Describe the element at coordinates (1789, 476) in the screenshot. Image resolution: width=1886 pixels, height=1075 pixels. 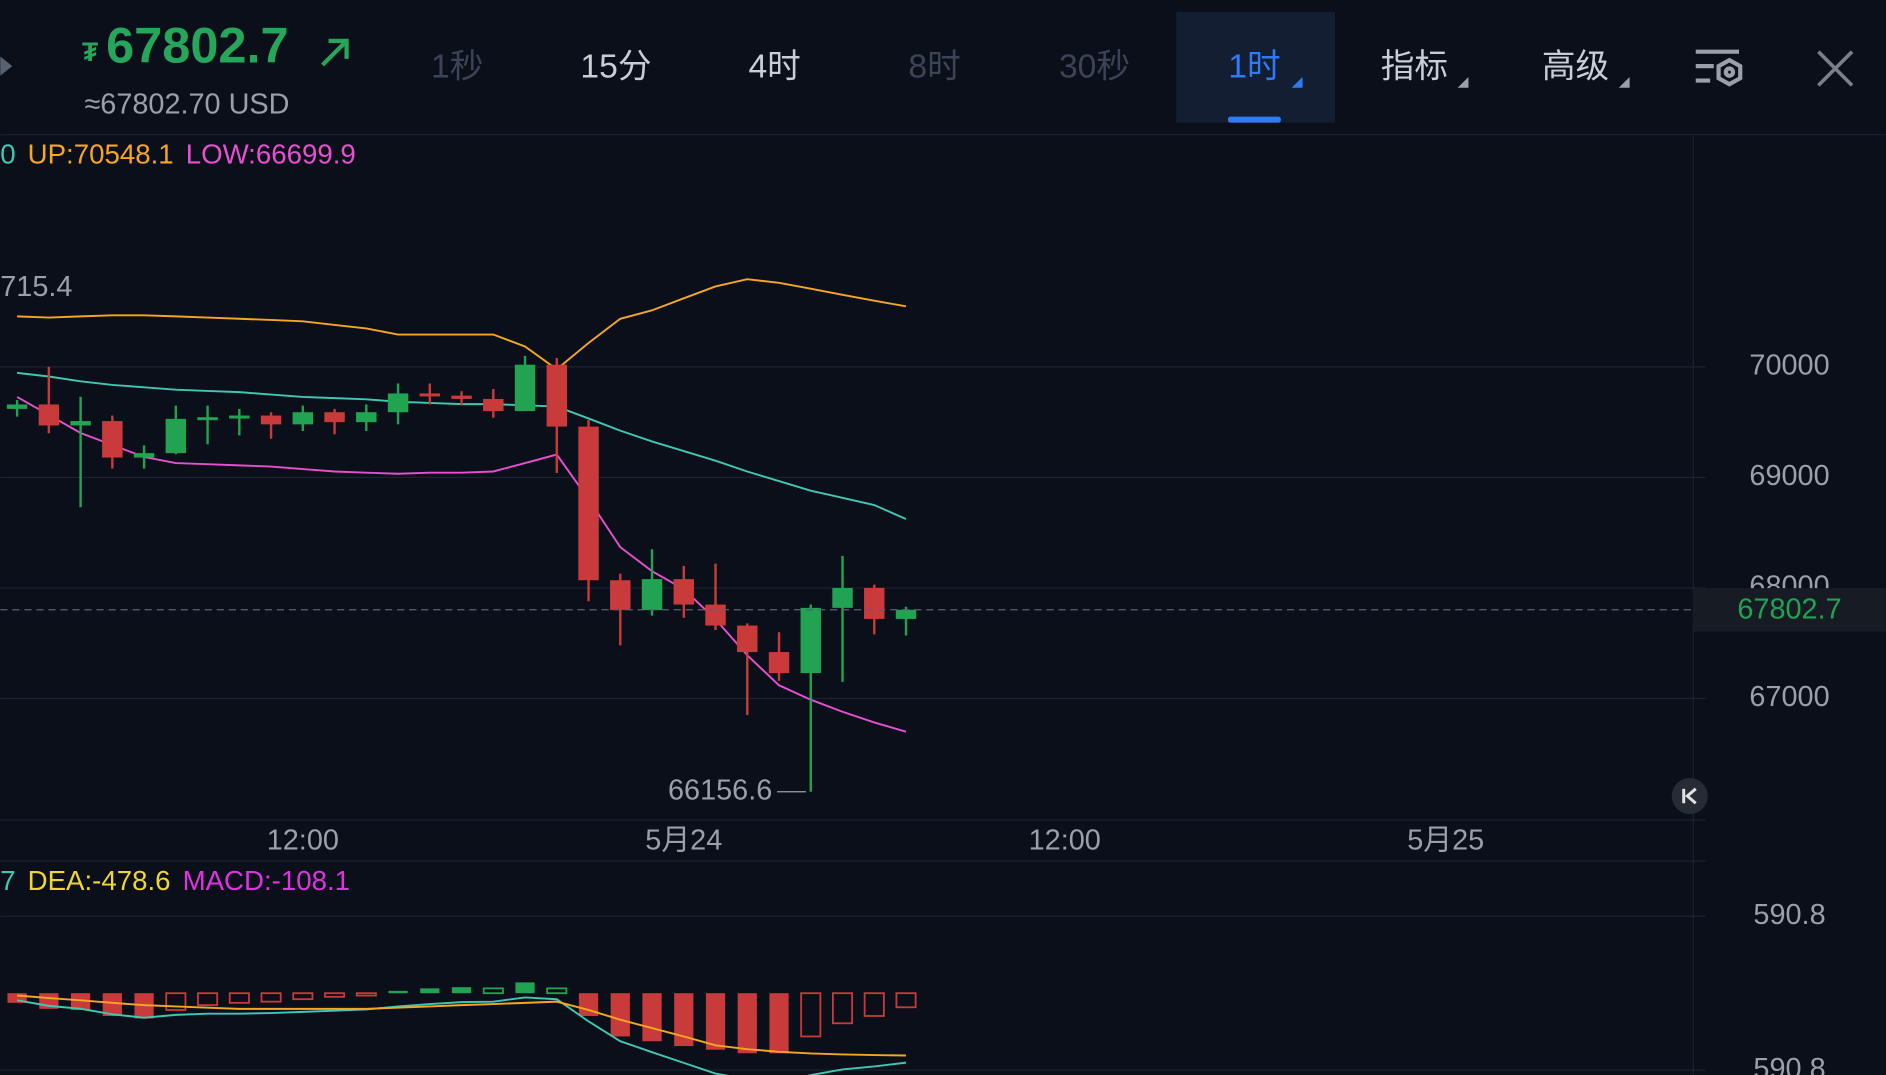
I see `y-tick-label: 69000` at that location.